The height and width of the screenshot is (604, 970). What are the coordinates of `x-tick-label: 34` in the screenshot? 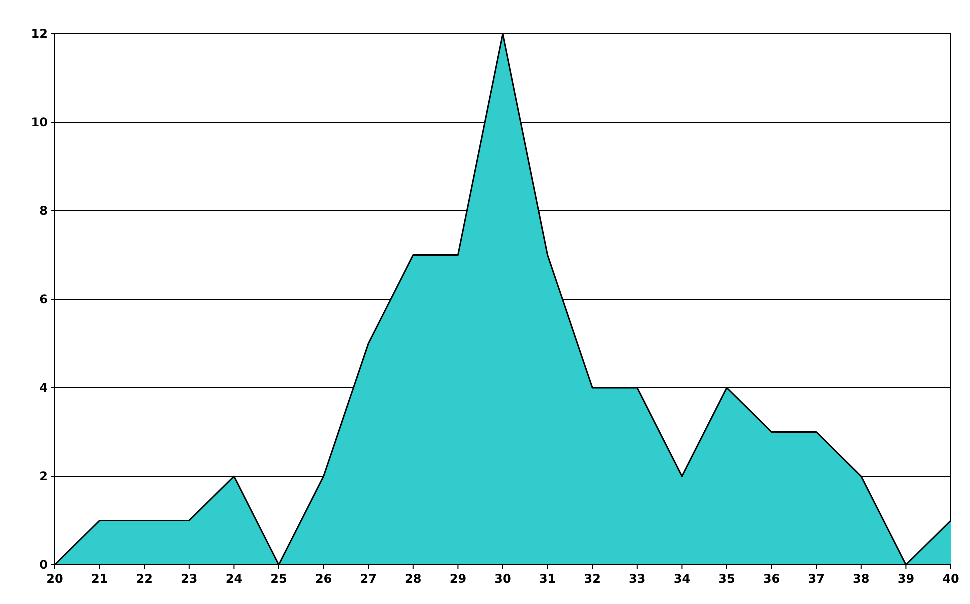 It's located at (682, 579).